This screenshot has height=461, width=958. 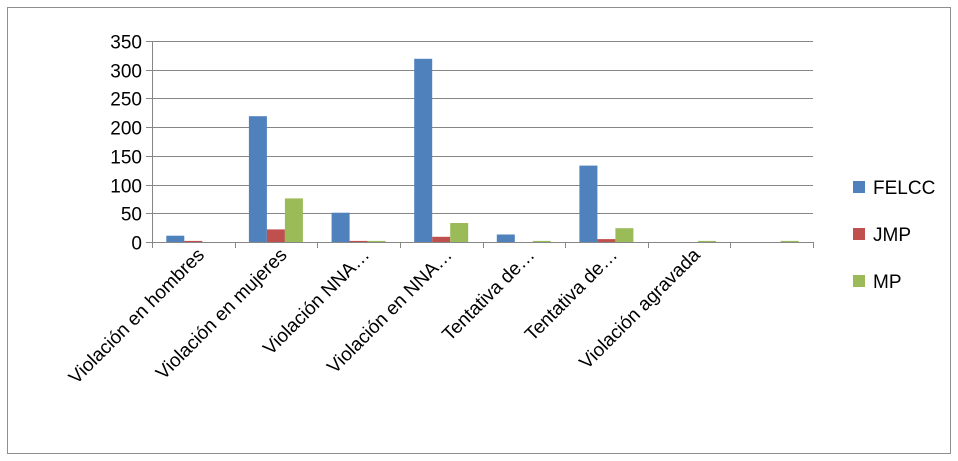 What do you see at coordinates (126, 158) in the screenshot?
I see `y-tick-label: 150` at bounding box center [126, 158].